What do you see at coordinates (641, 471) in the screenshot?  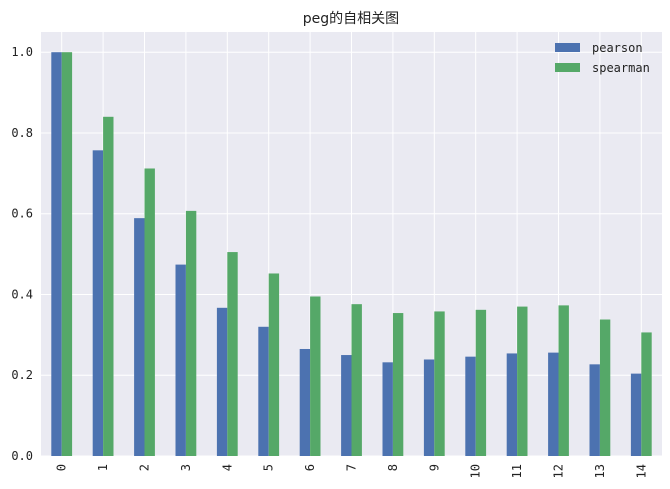 I see `x-tick-label: 14` at bounding box center [641, 471].